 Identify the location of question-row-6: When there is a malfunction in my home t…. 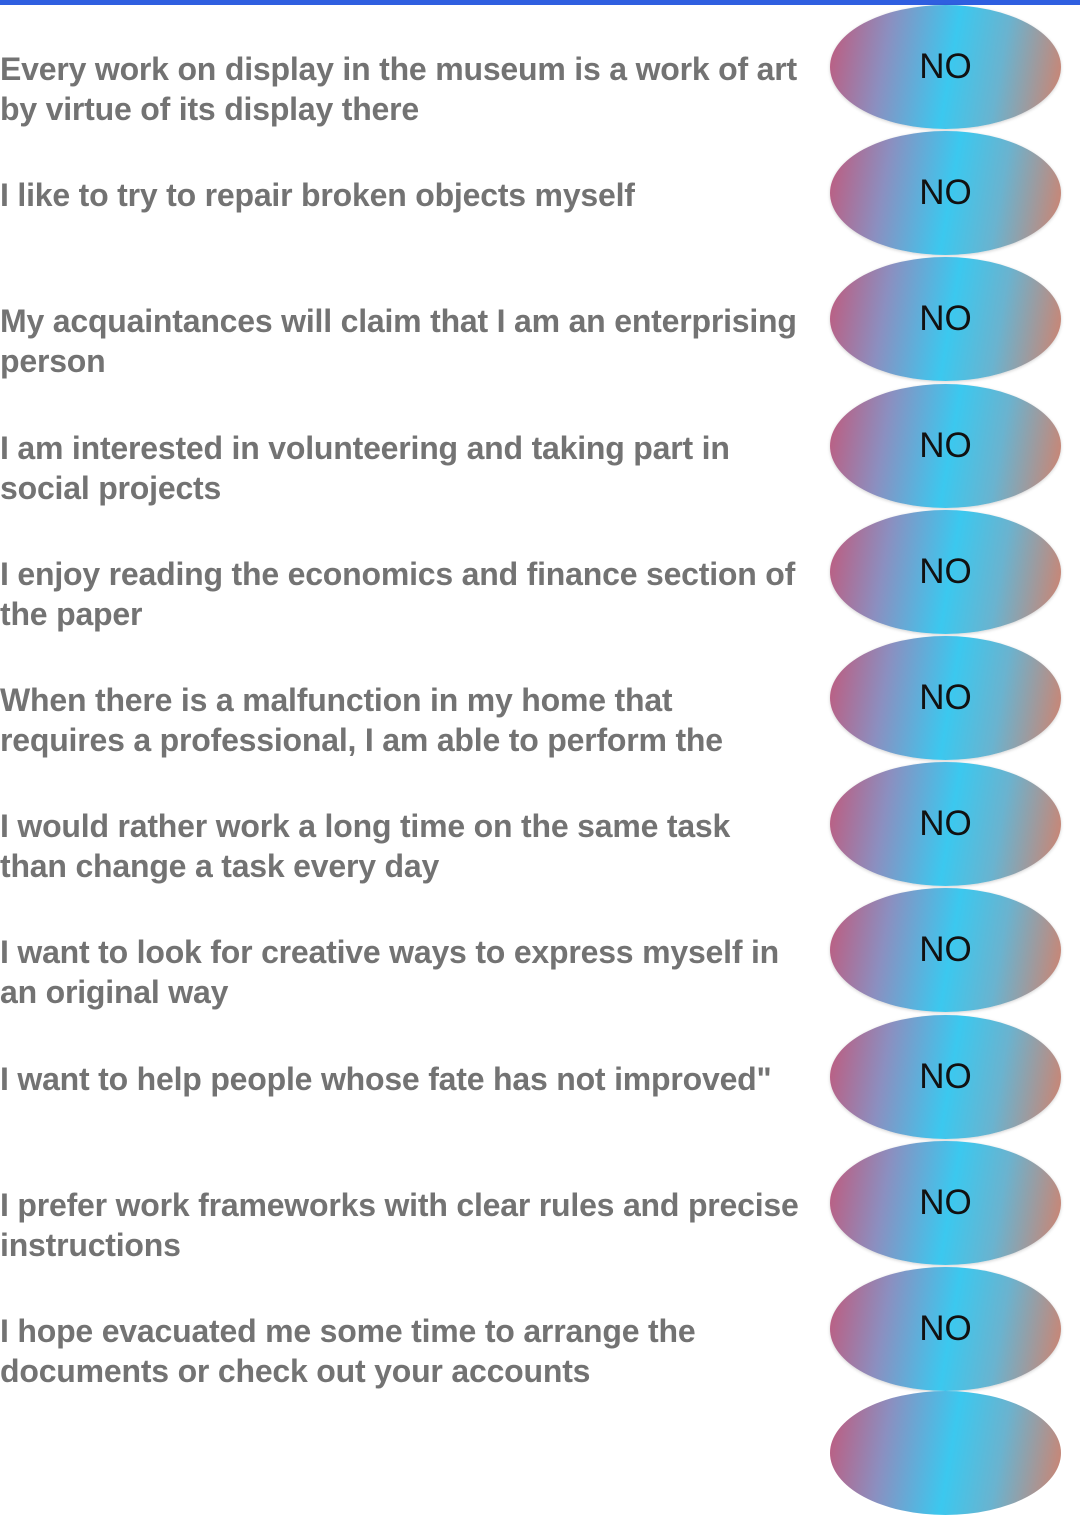
(540, 698).